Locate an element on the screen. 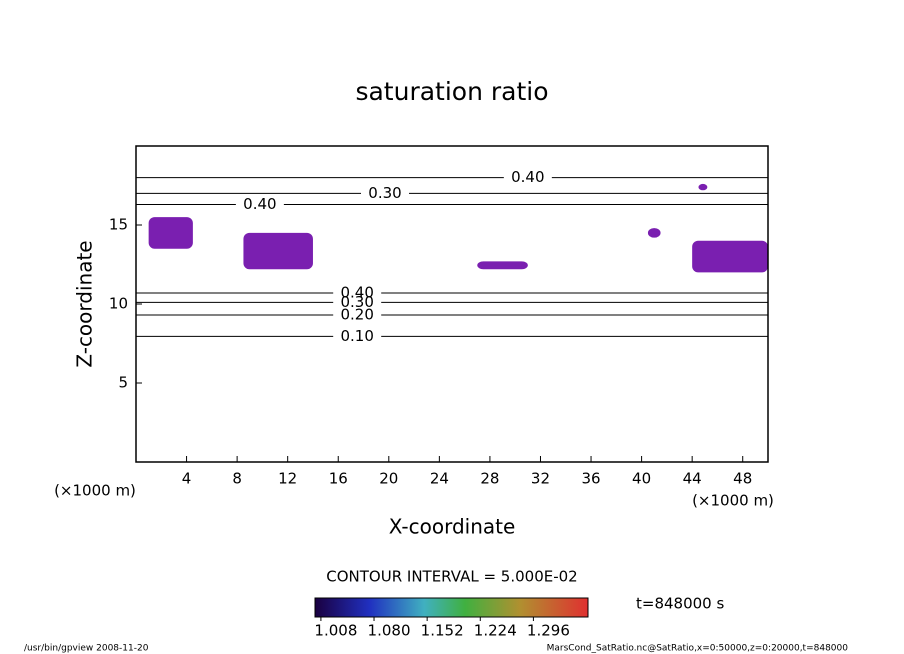 Image resolution: width=904 pixels, height=654 pixels. x-axis-label: X-coordinate is located at coordinates (452, 527).